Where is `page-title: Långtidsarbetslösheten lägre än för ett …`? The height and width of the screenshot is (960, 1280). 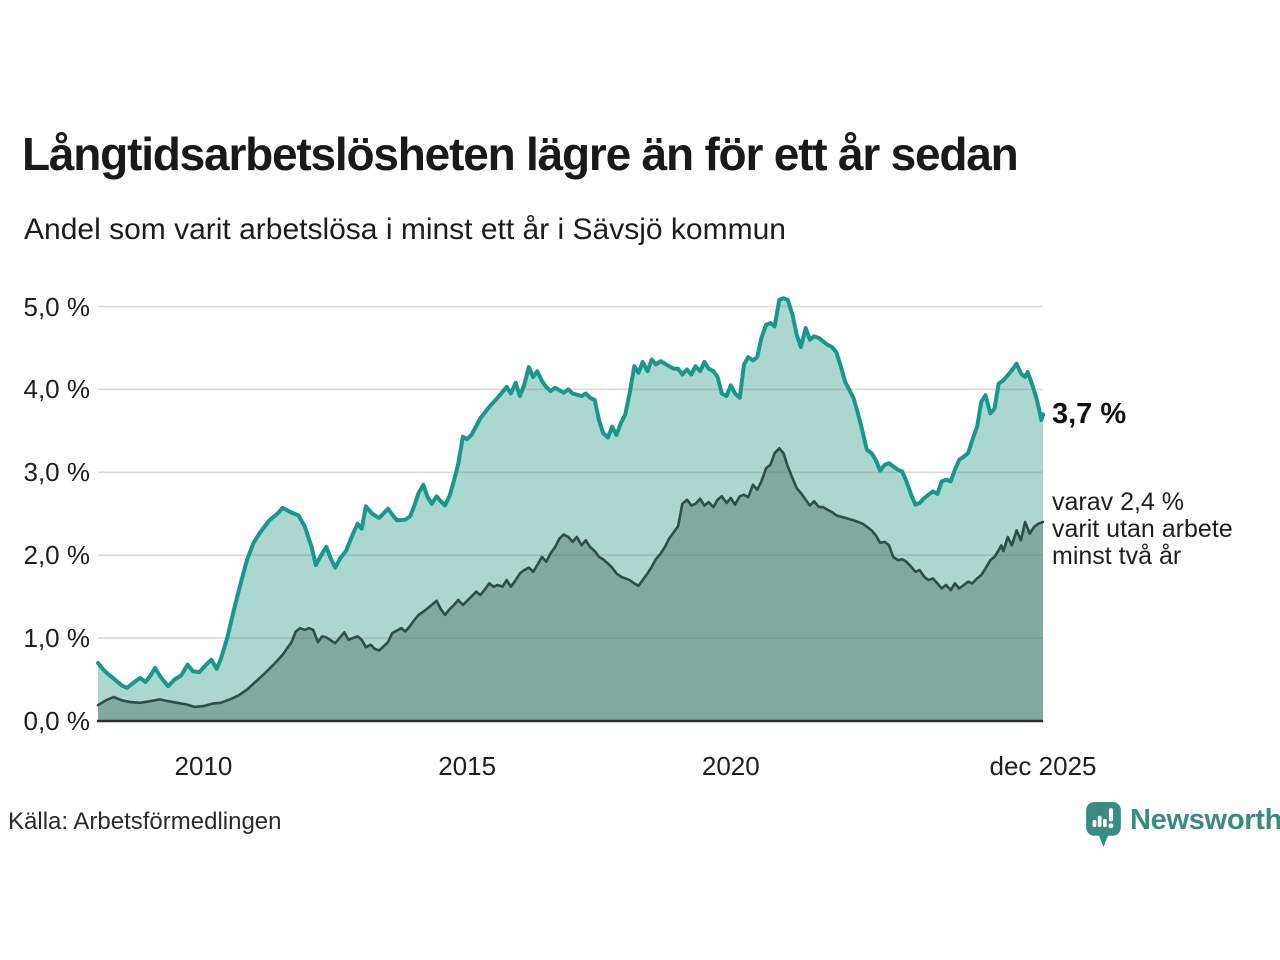
page-title: Långtidsarbetslösheten lägre än för ett … is located at coordinates (520, 154).